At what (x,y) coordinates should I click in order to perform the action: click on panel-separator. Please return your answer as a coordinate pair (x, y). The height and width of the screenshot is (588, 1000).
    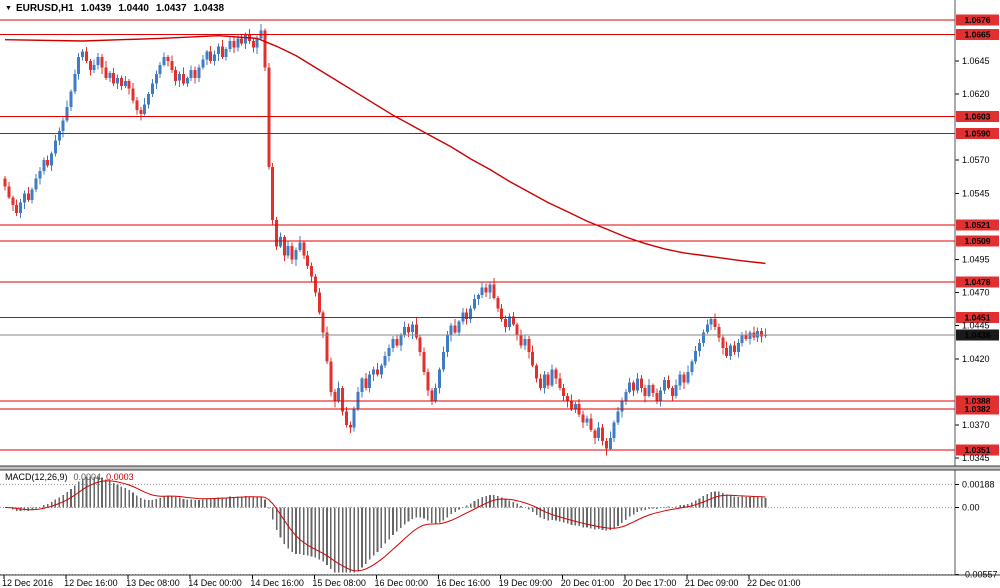
    Looking at the image, I should click on (500, 468).